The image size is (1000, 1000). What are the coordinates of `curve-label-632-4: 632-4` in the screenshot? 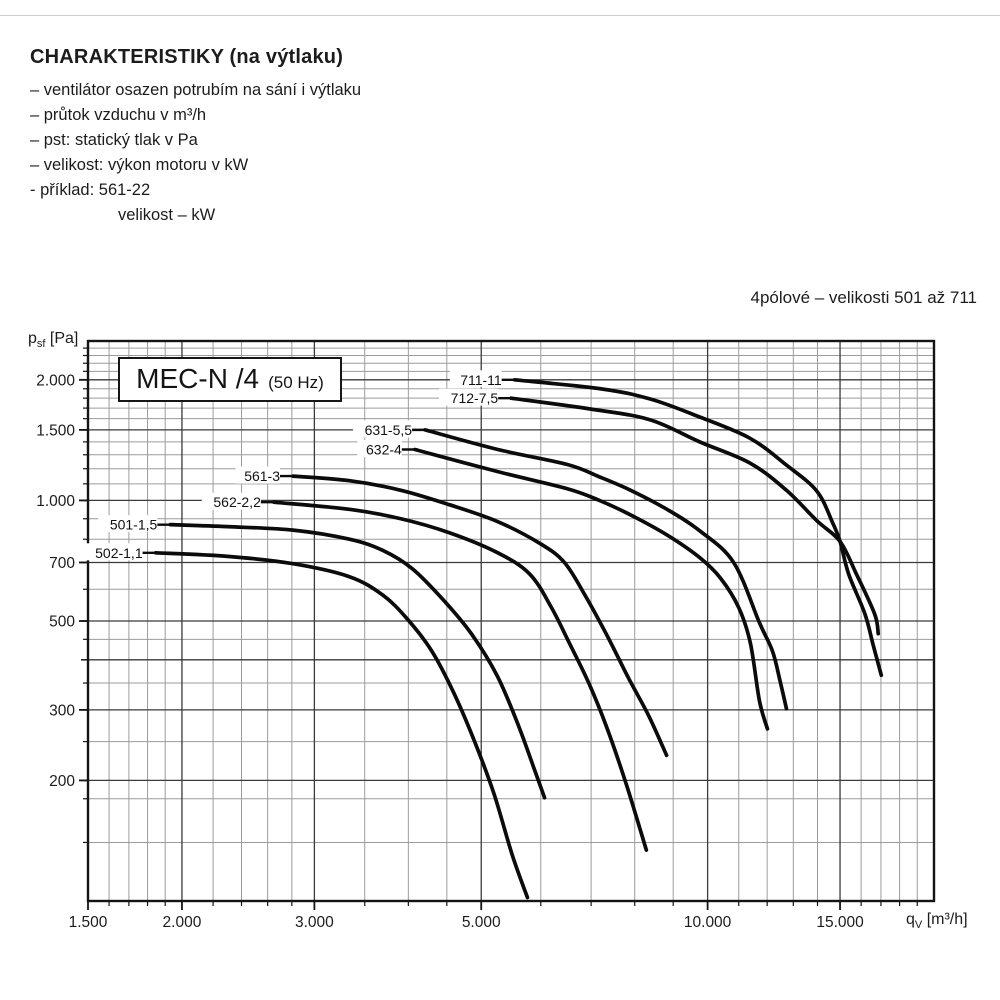 It's located at (384, 449).